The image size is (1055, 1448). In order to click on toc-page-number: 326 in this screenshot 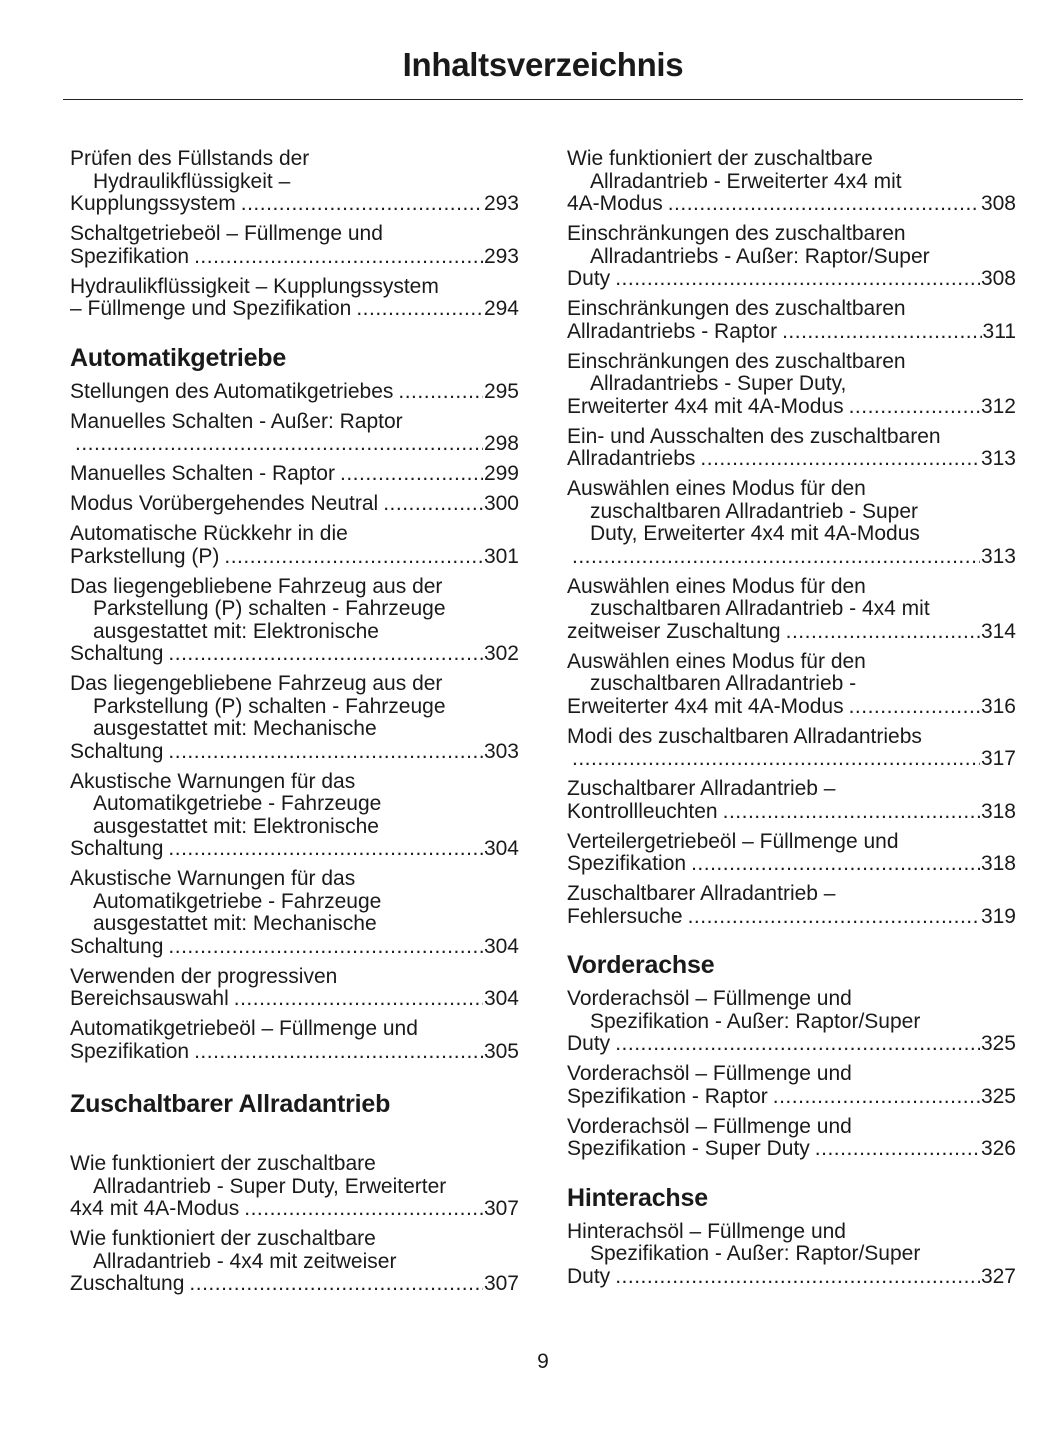, I will do `click(998, 1148)`.